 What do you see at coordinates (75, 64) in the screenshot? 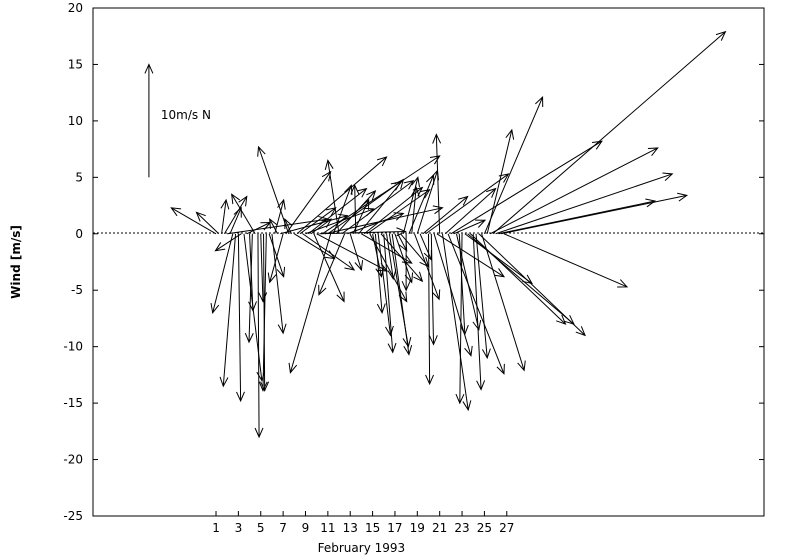
I see `y-tick-label: 15` at bounding box center [75, 64].